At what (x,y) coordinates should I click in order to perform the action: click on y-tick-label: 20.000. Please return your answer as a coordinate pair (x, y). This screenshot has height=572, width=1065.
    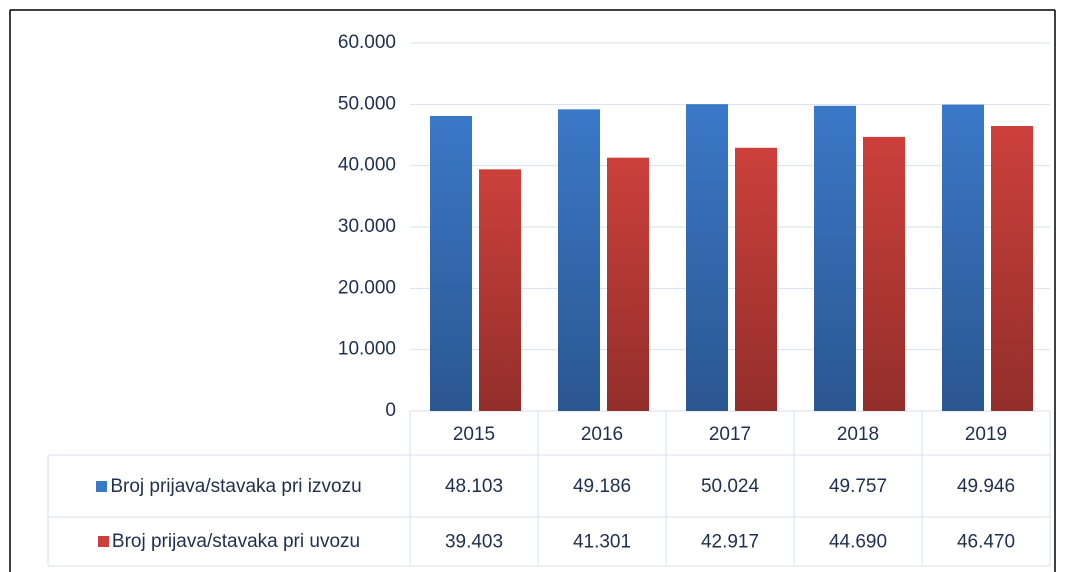
    Looking at the image, I should click on (367, 287).